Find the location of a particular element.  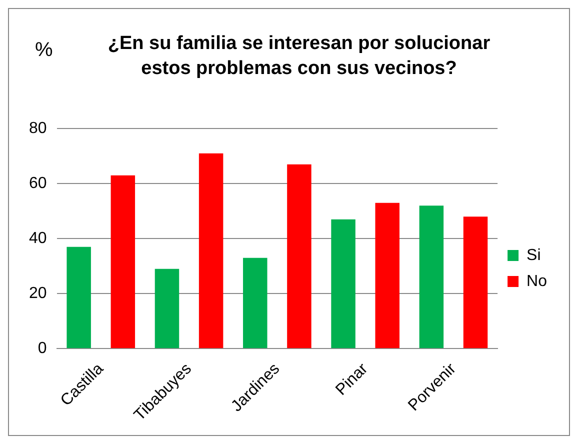

legend-label: No is located at coordinates (537, 281).